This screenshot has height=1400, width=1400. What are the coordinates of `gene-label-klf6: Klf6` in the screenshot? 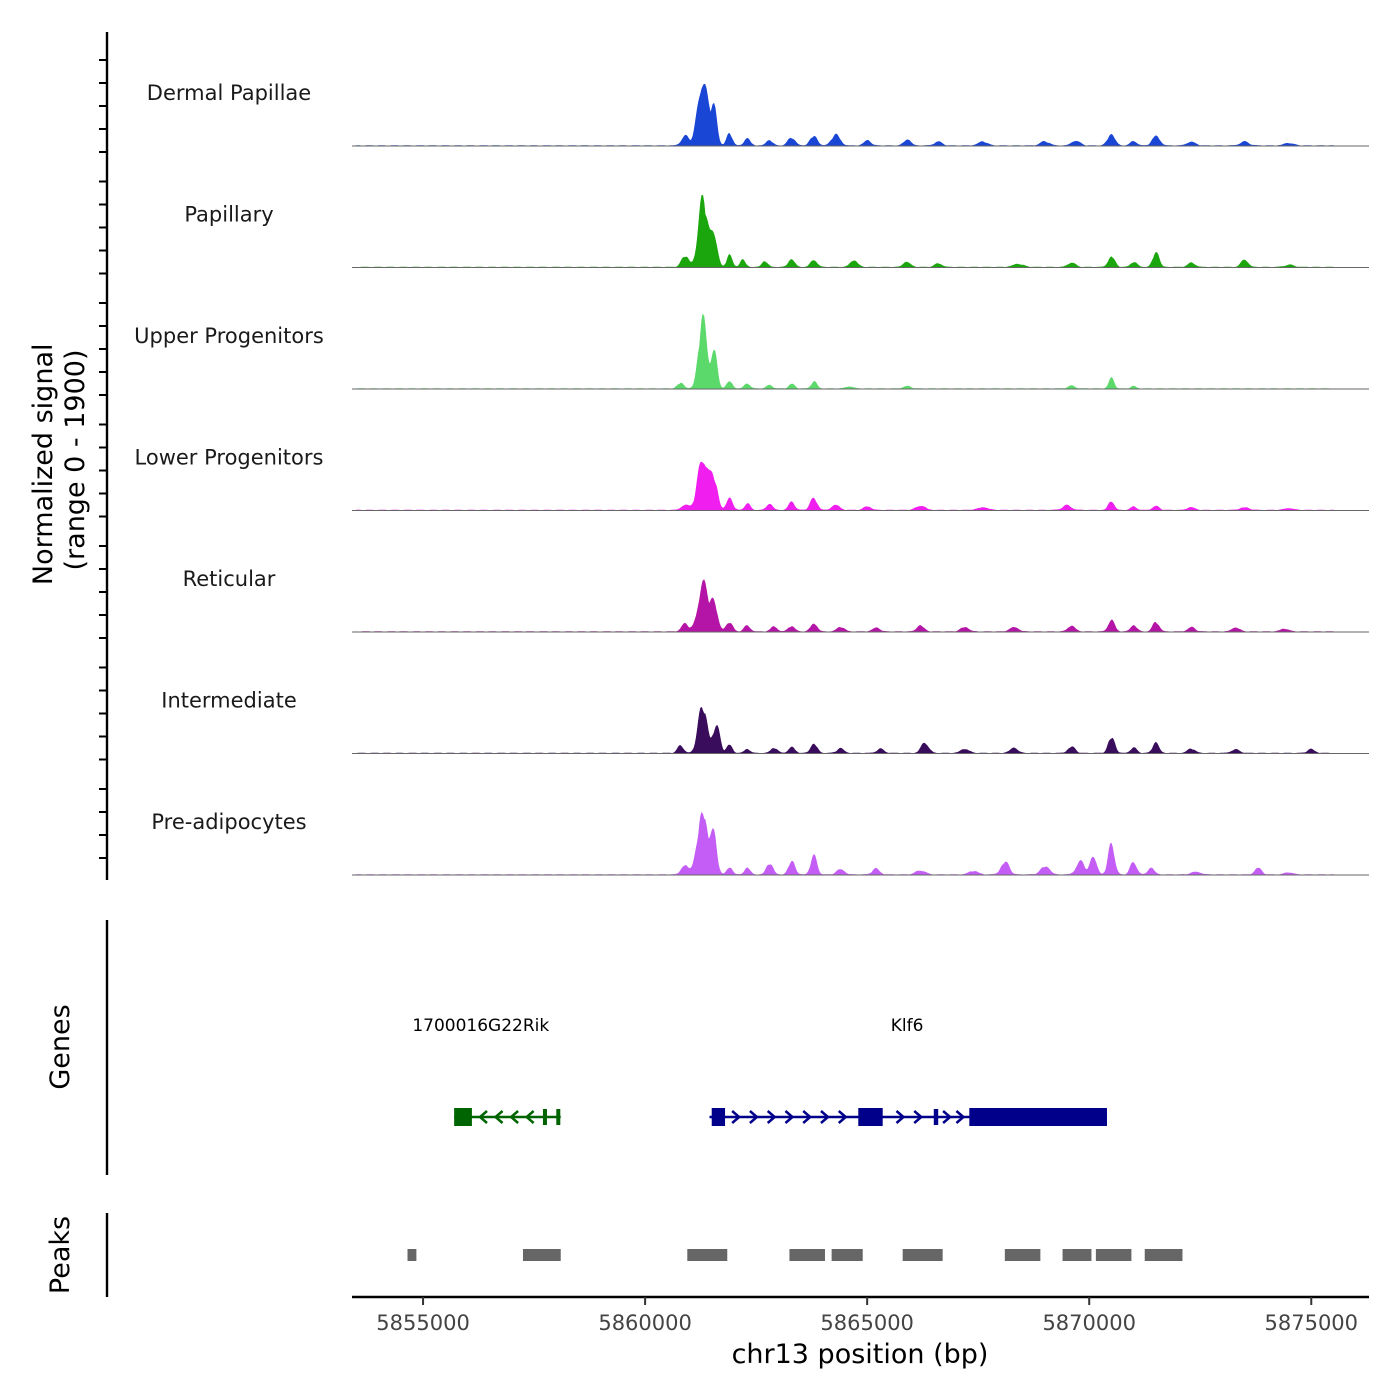 It's located at (907, 1026).